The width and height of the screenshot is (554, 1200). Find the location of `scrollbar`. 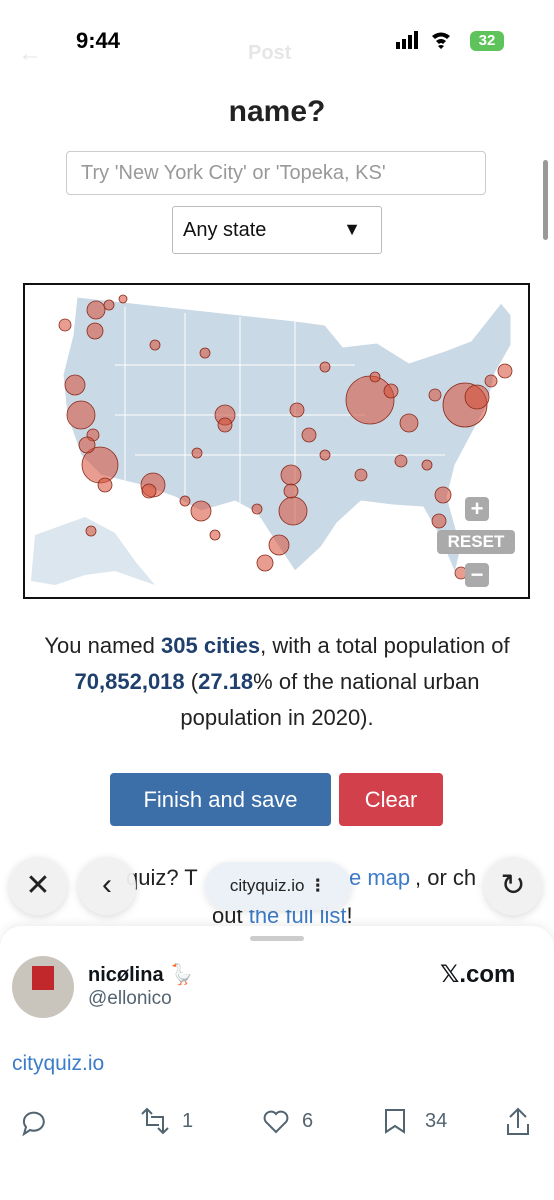

scrollbar is located at coordinates (545, 200).